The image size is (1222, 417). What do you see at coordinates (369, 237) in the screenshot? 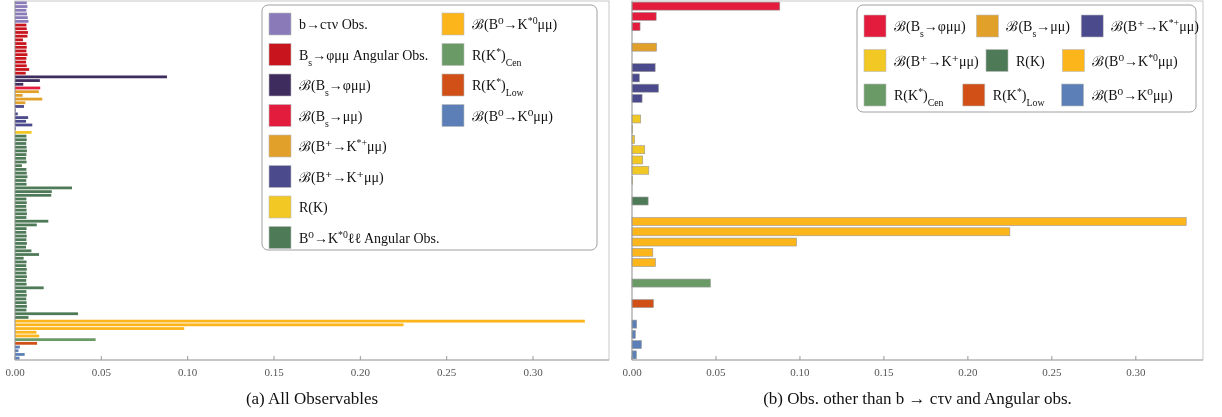
I see `legend-label: B⁰→K$^{*0}$ℓℓ Angular Obs.` at bounding box center [369, 237].